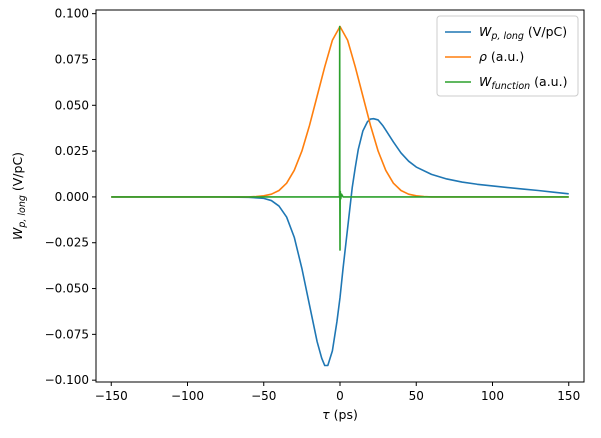 This screenshot has width=601, height=438. I want to click on y-tick-label: 0.025, so click(72, 151).